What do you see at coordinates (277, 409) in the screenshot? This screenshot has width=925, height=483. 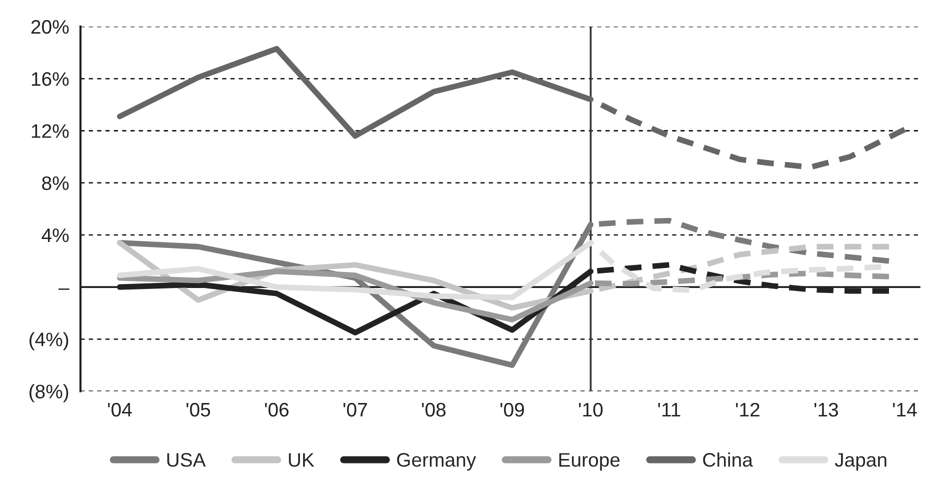 I see `x-tick-label: '06` at bounding box center [277, 409].